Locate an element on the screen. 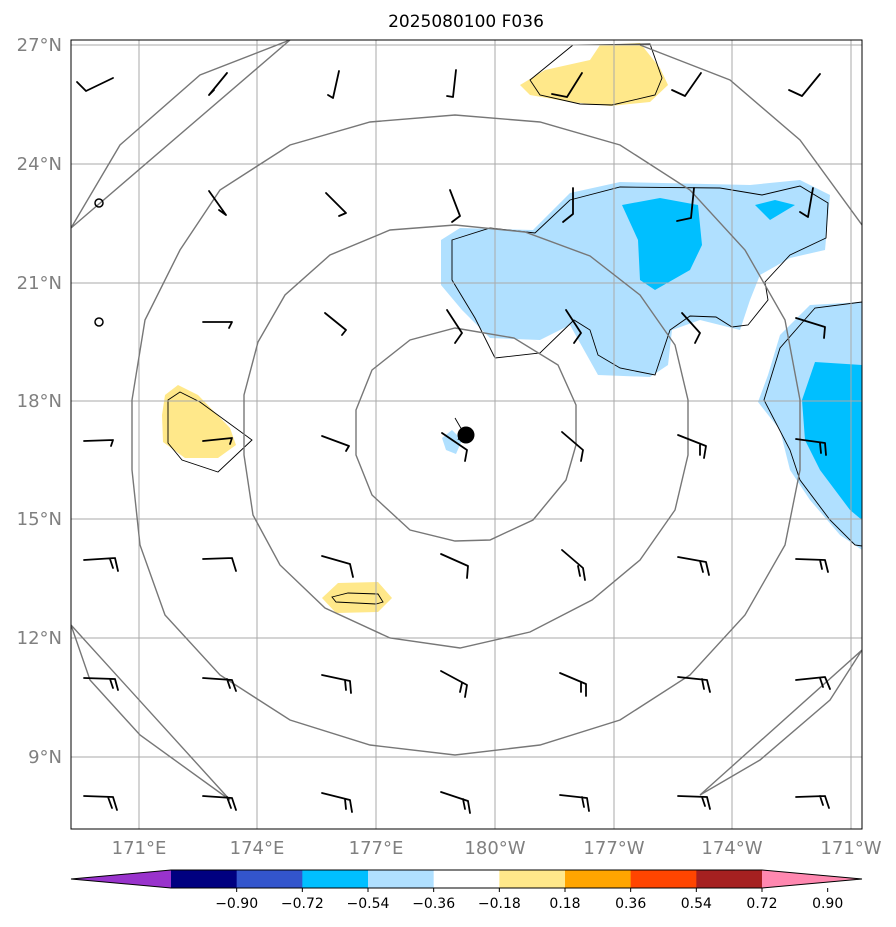 The image size is (896, 927). colorbar-tick-label: −0.72 is located at coordinates (302, 904).